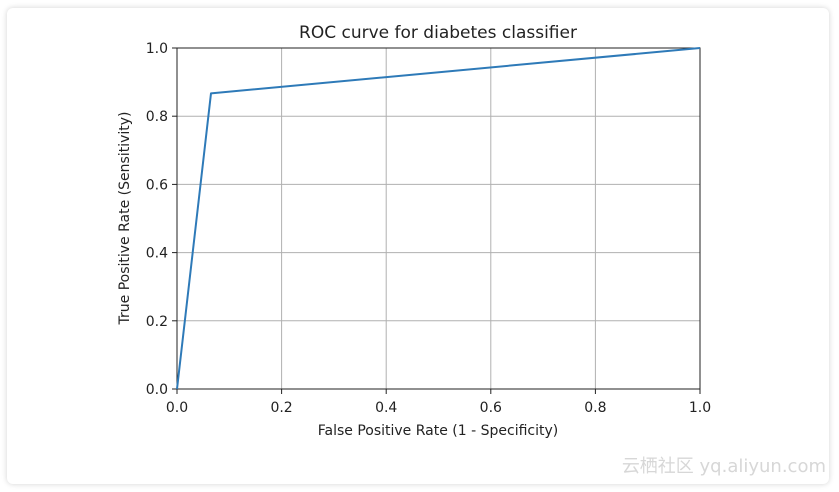  What do you see at coordinates (157, 185) in the screenshot?
I see `y-tick-label: 0.6` at bounding box center [157, 185].